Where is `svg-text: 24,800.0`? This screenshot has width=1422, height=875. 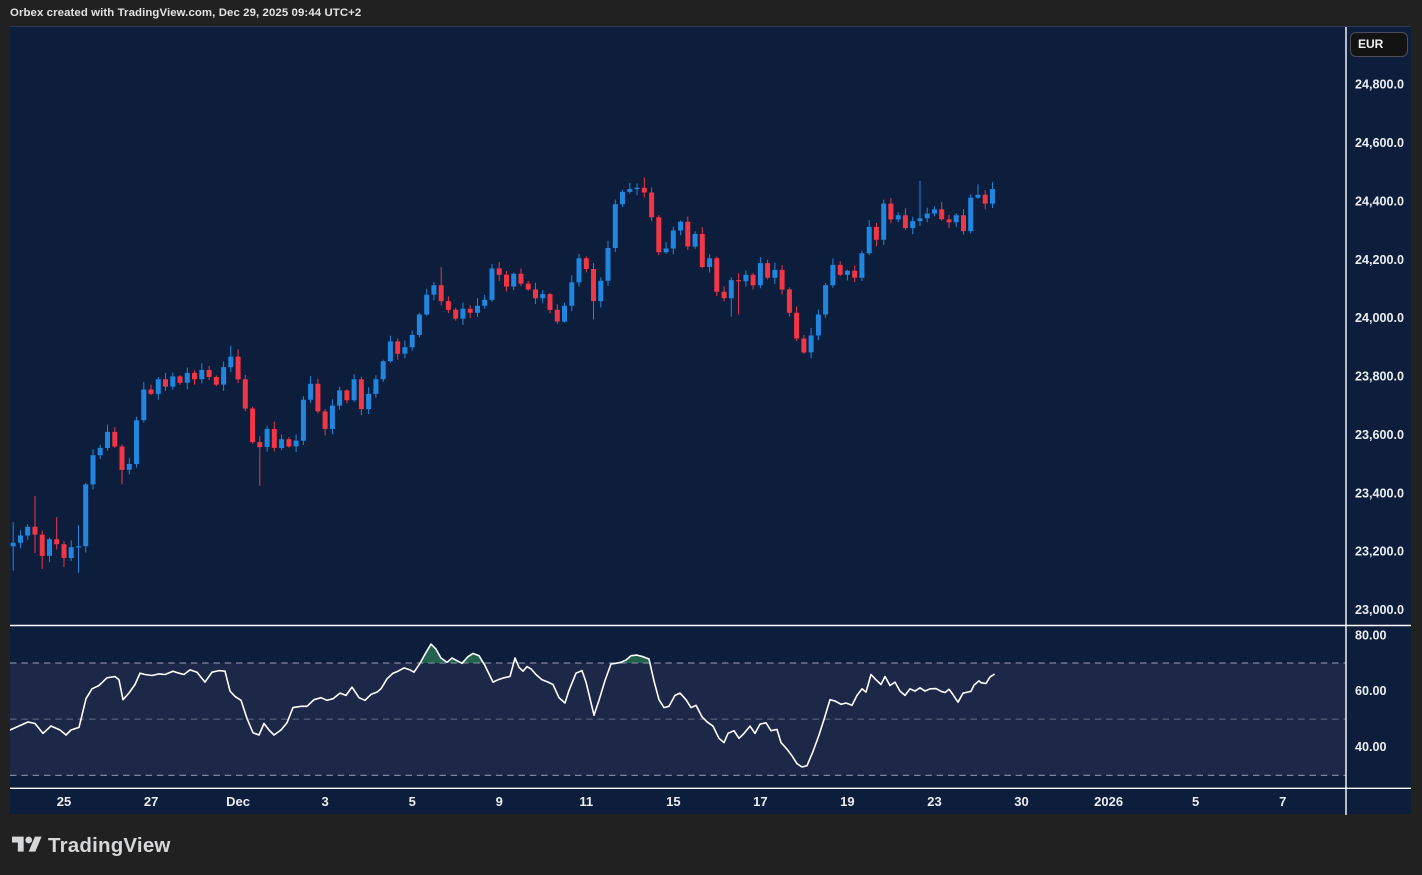
svg-text: 24,800.0 is located at coordinates (1379, 85).